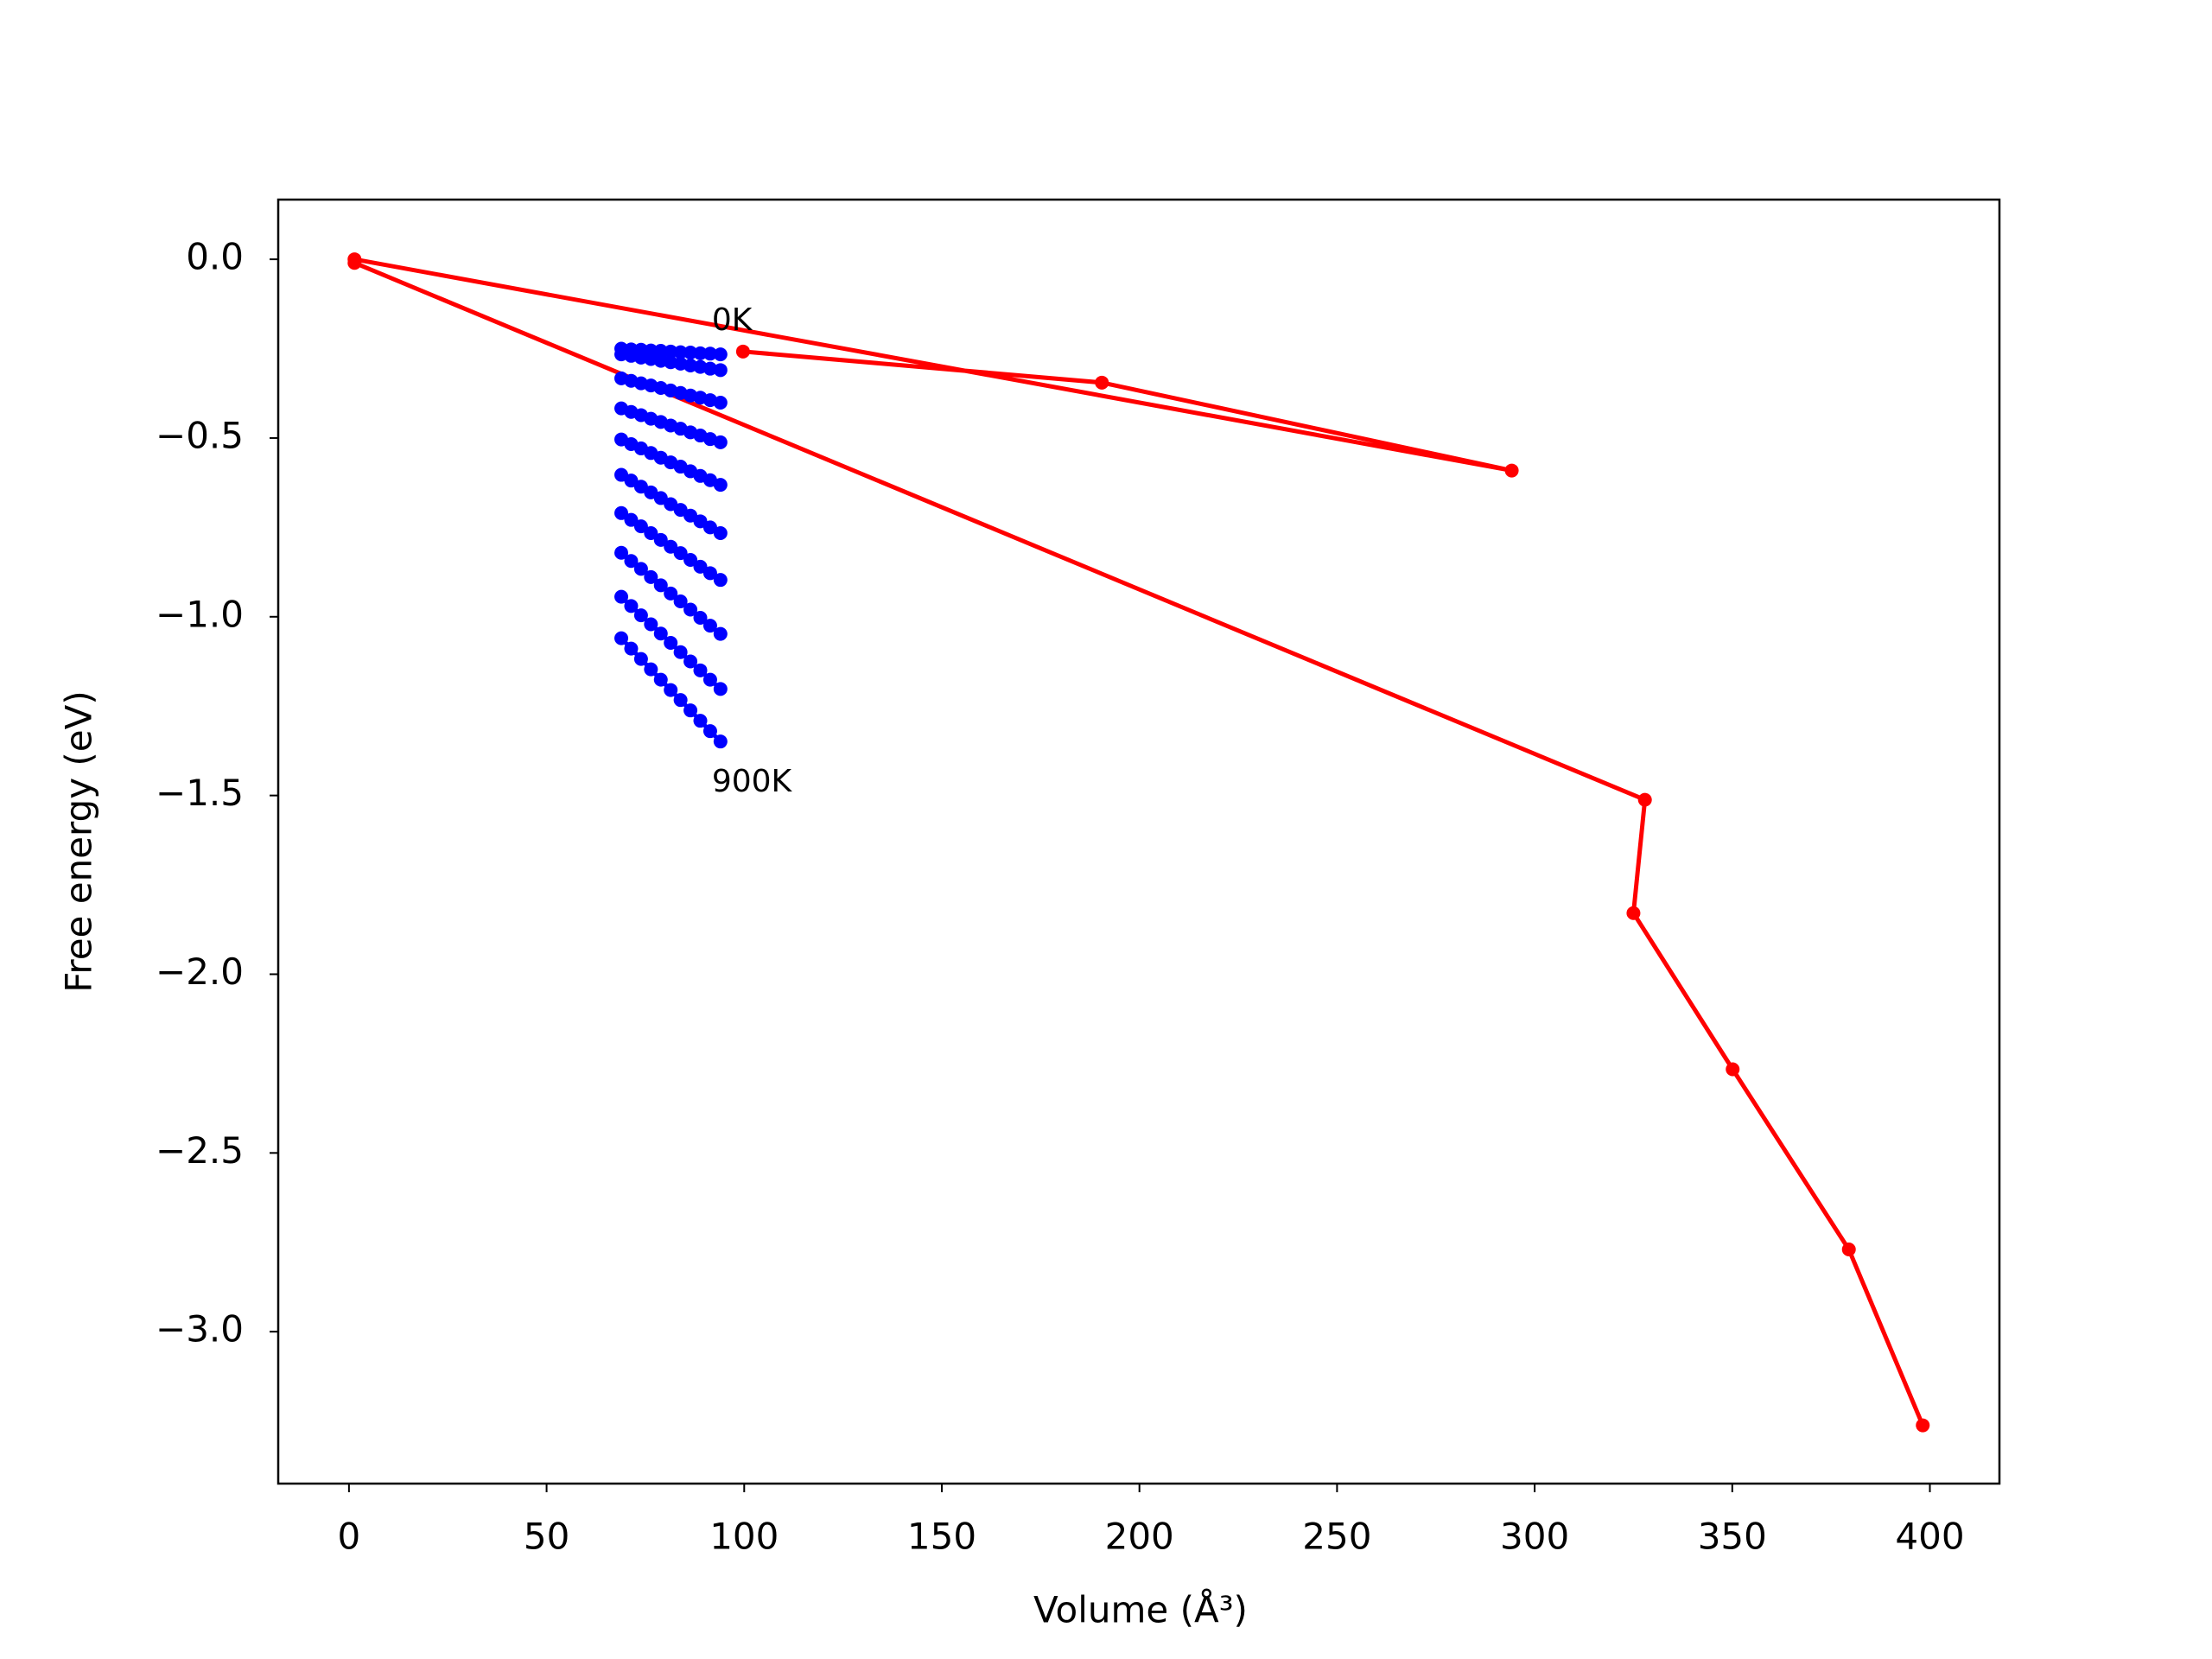 The height and width of the screenshot is (1659, 2212). What do you see at coordinates (1140, 1609) in the screenshot?
I see `x-axis-label: Volume (Å³)` at bounding box center [1140, 1609].